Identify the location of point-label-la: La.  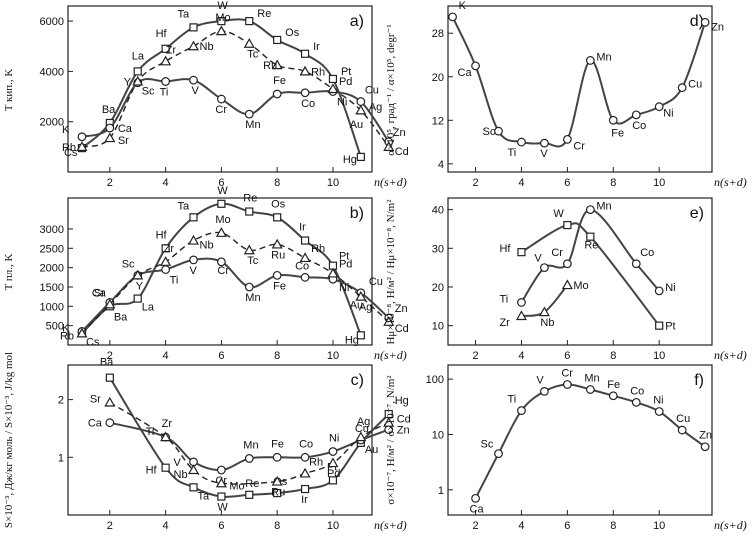
(138, 56).